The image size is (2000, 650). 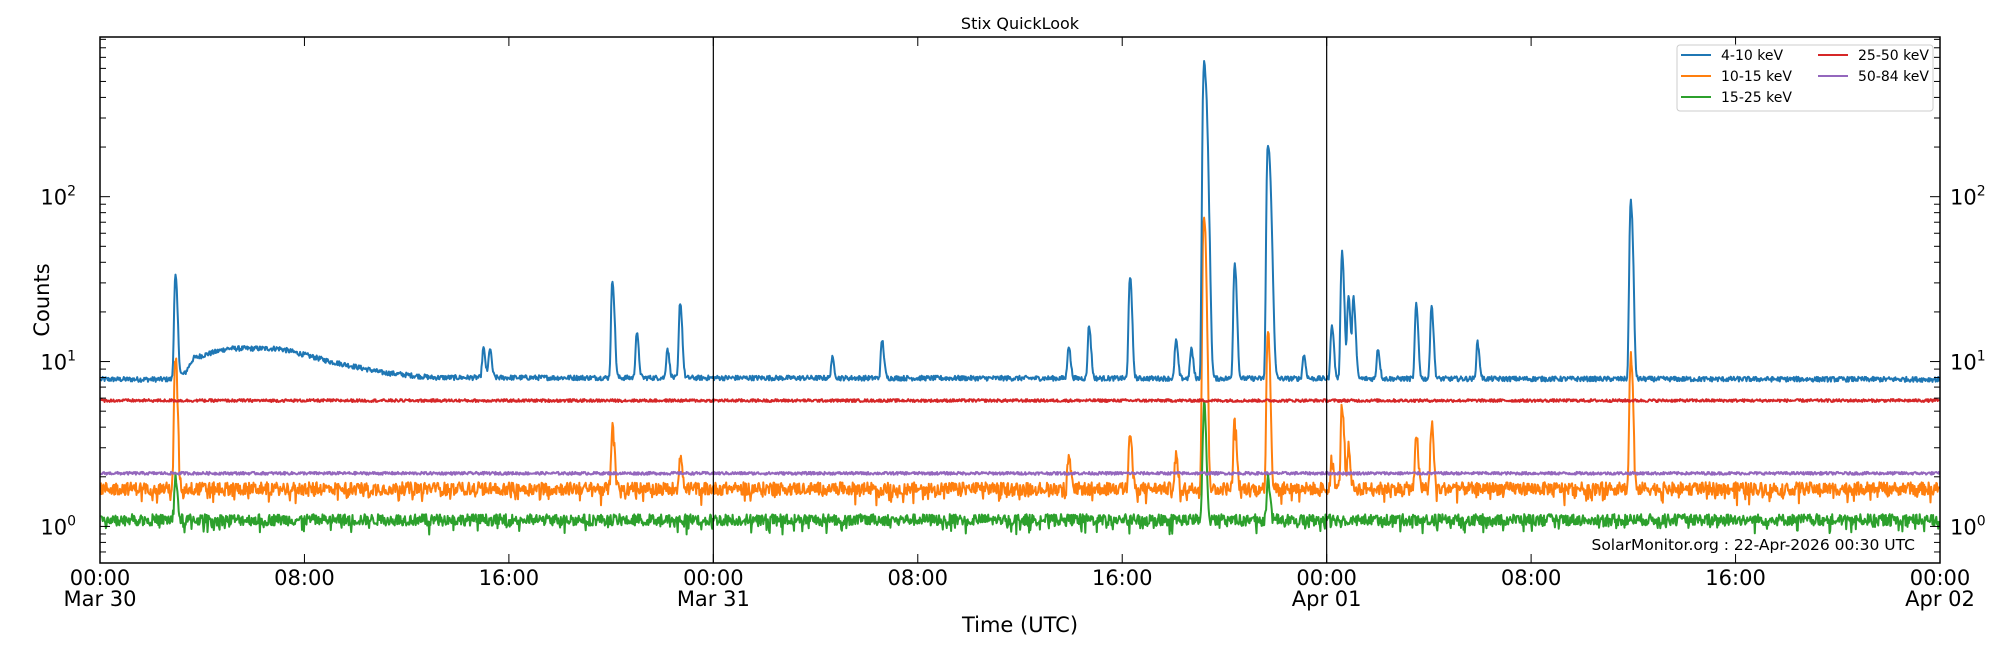 I want to click on chart-title: Stix QuickLook, so click(x=1020, y=23).